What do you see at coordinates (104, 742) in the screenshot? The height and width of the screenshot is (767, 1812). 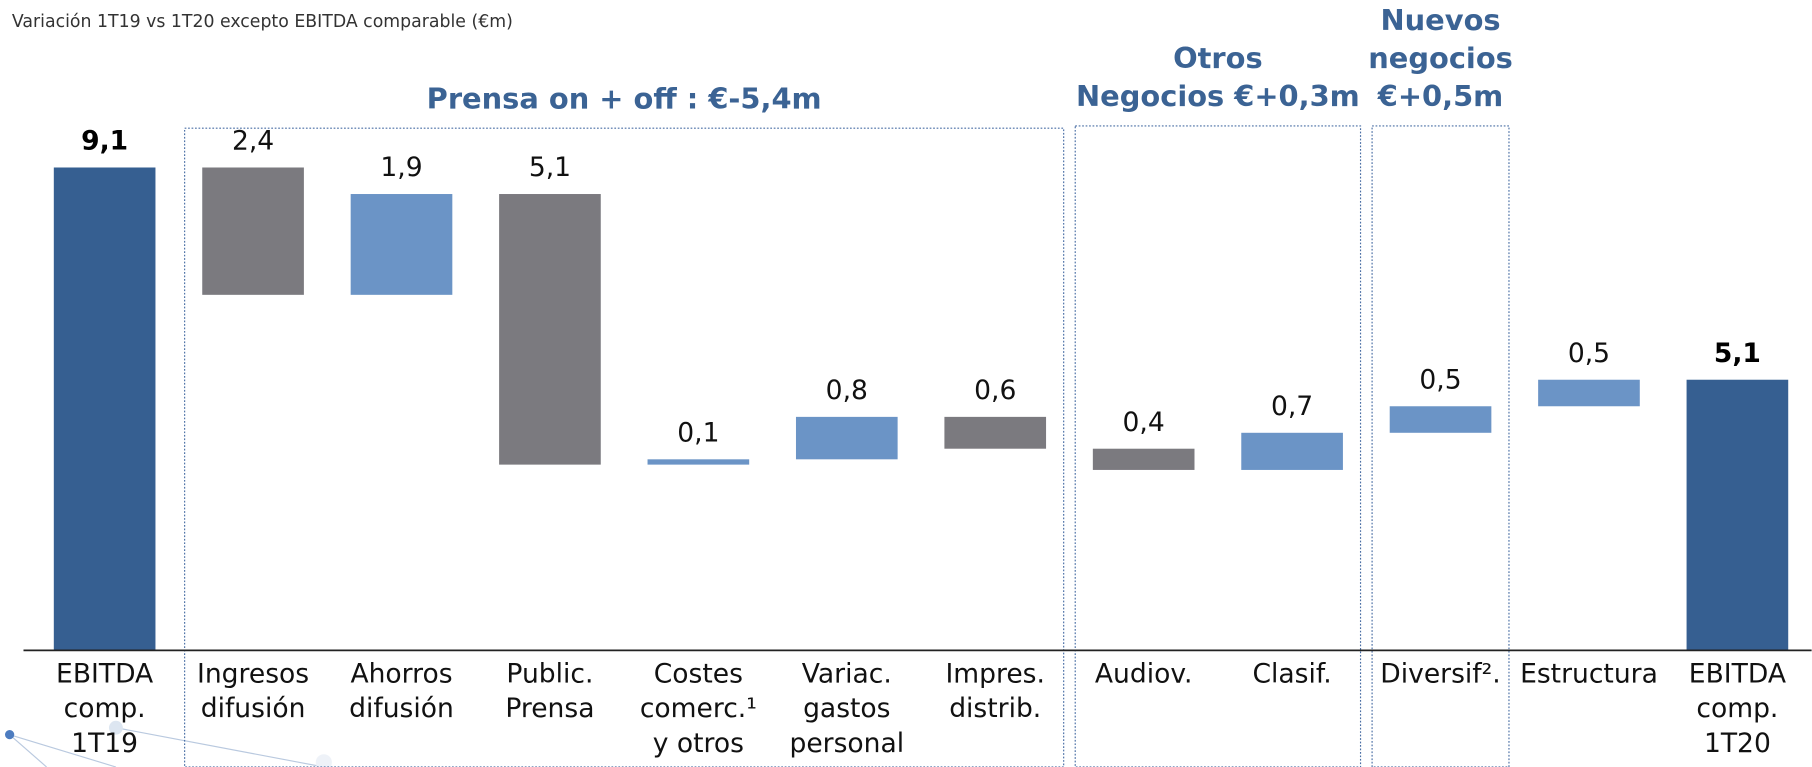 I see `x-tick-line: 1T19` at bounding box center [104, 742].